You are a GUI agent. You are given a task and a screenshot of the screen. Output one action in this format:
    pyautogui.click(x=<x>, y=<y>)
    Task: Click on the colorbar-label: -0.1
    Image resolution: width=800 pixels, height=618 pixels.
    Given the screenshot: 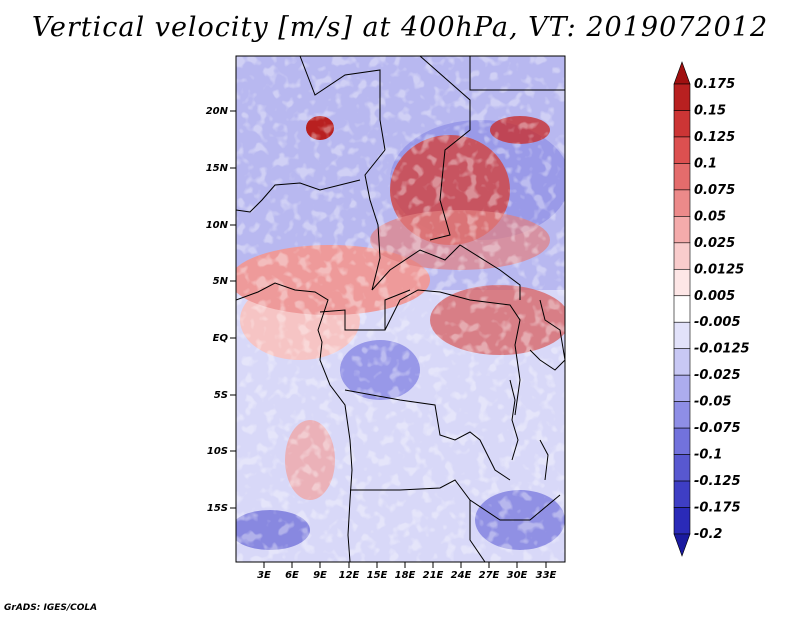 What is the action you would take?
    pyautogui.click(x=708, y=455)
    